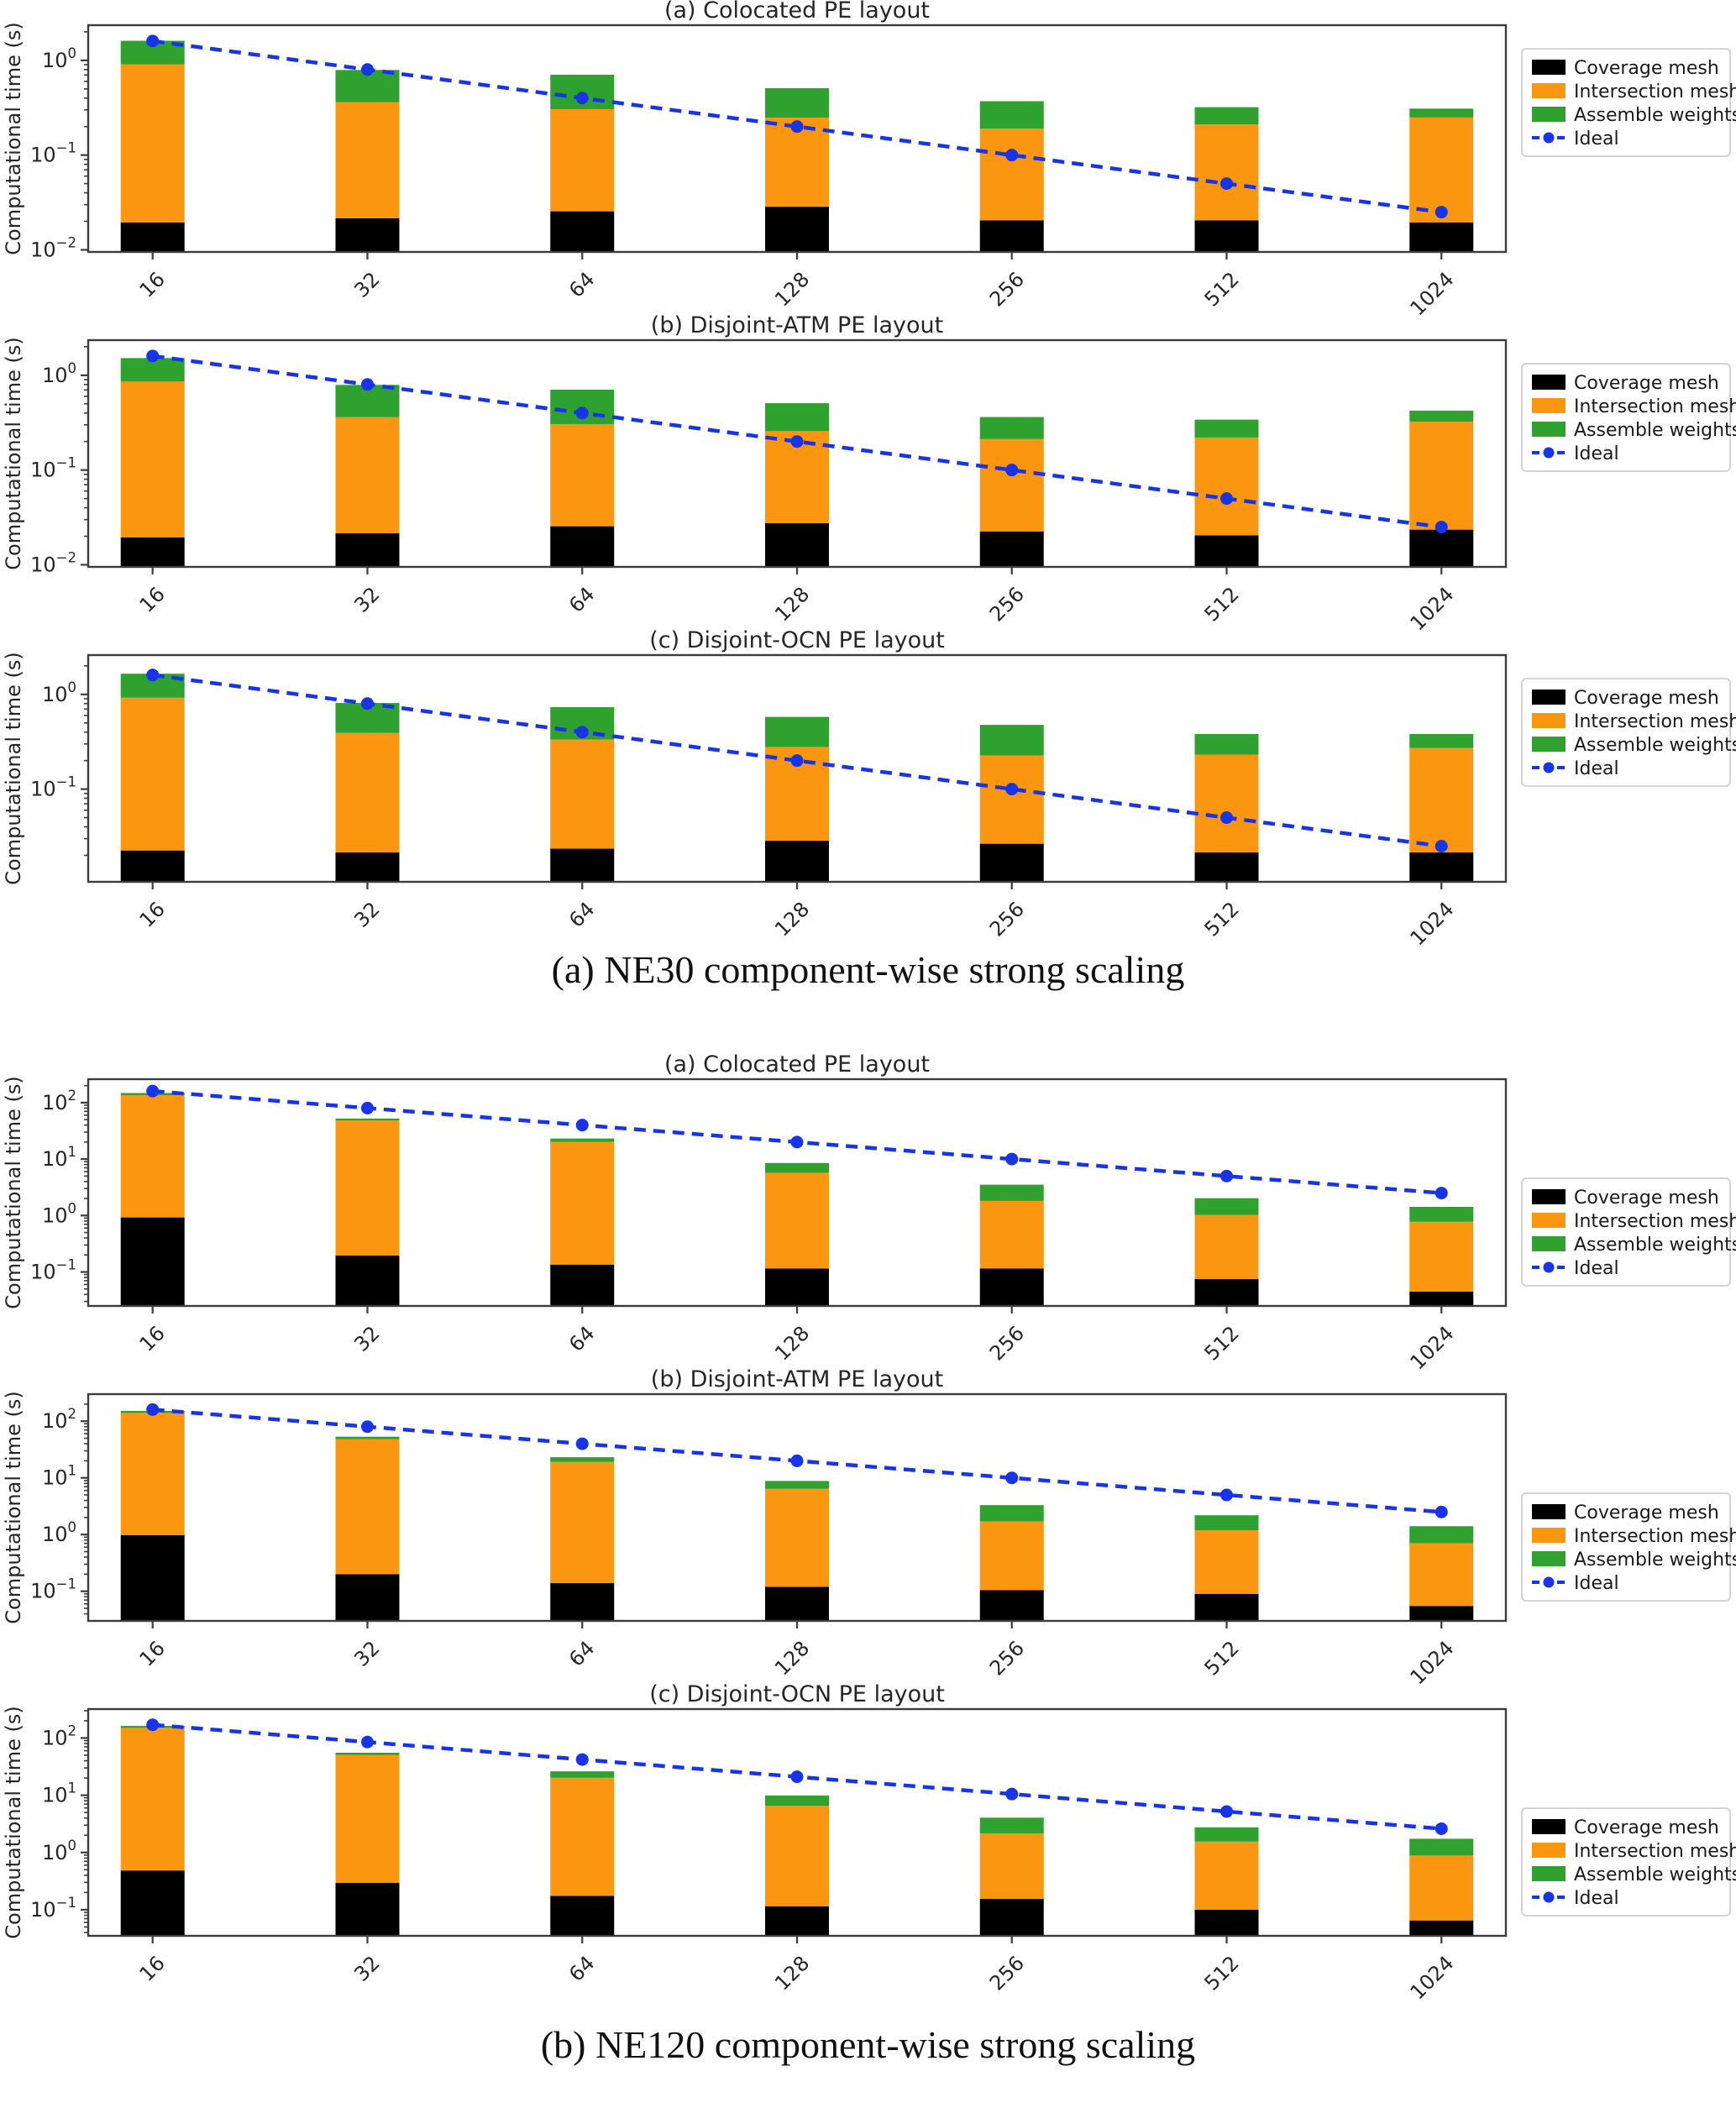 The image size is (1736, 2108). What do you see at coordinates (1007, 919) in the screenshot?
I see `x-tick-label: 256` at bounding box center [1007, 919].